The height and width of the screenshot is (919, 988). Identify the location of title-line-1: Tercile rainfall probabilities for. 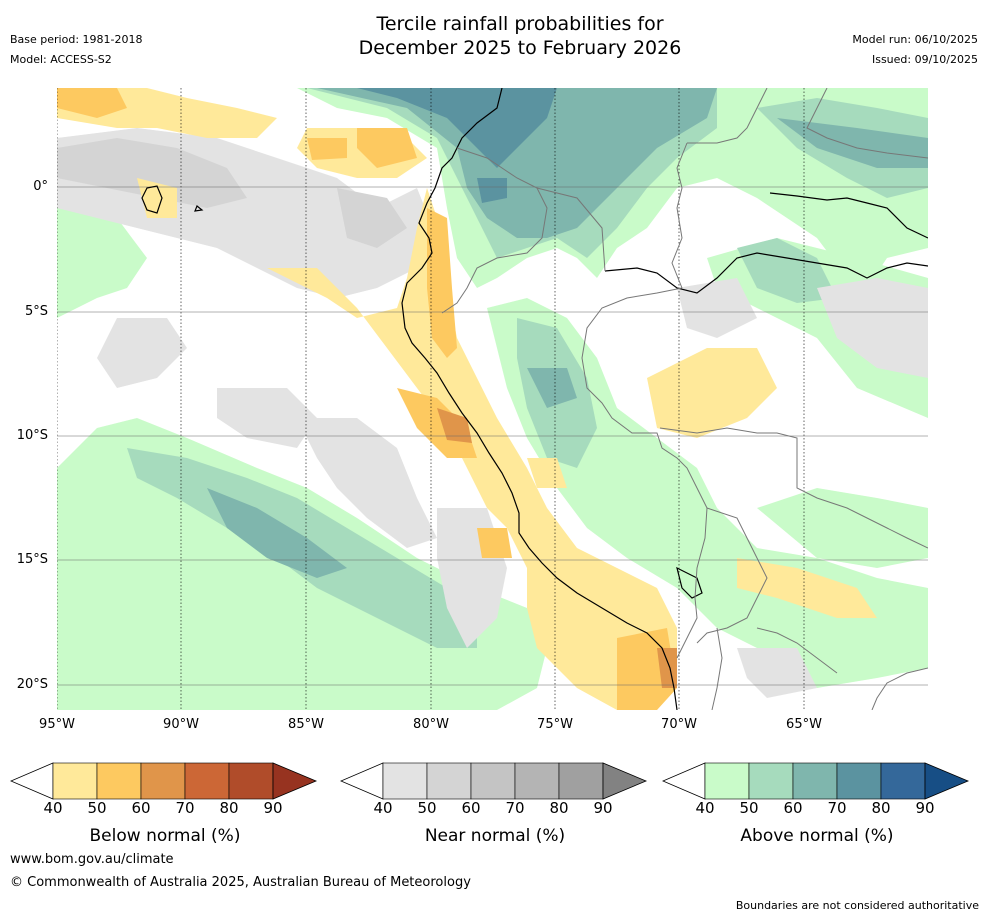
(520, 24).